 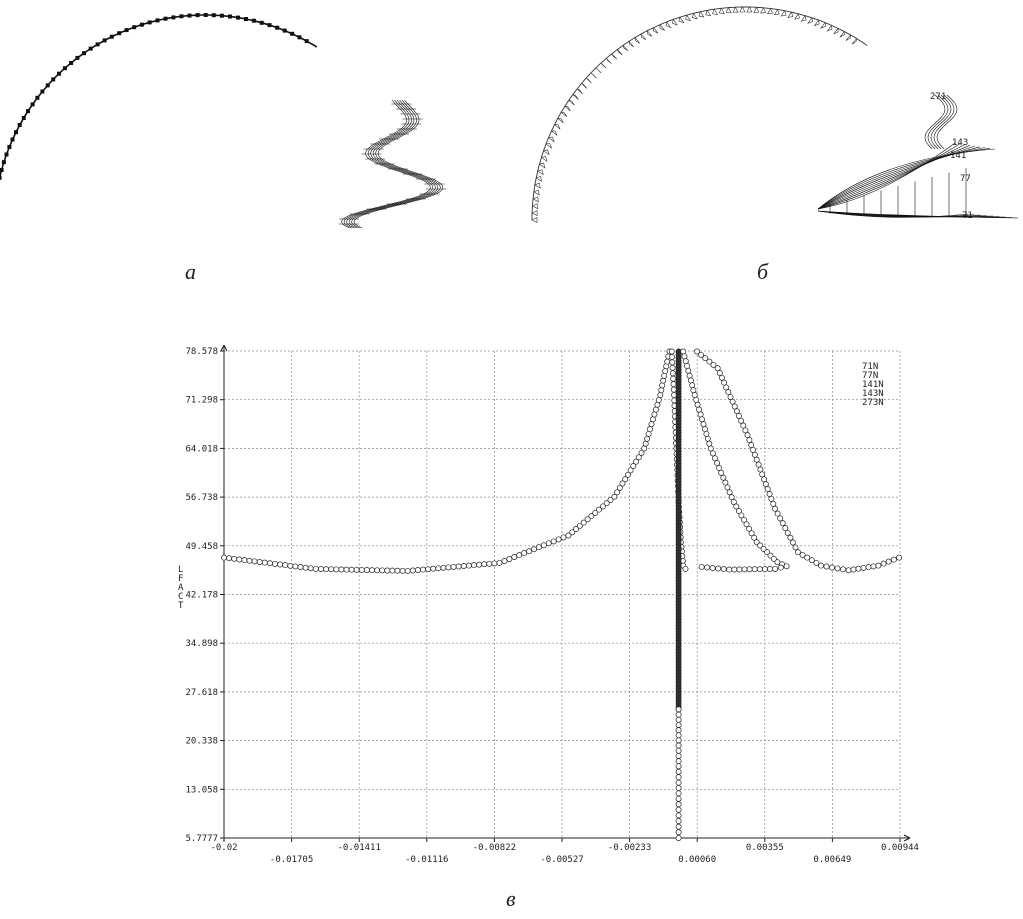 I want to click on panel-b-node-label: 271, so click(x=938, y=97).